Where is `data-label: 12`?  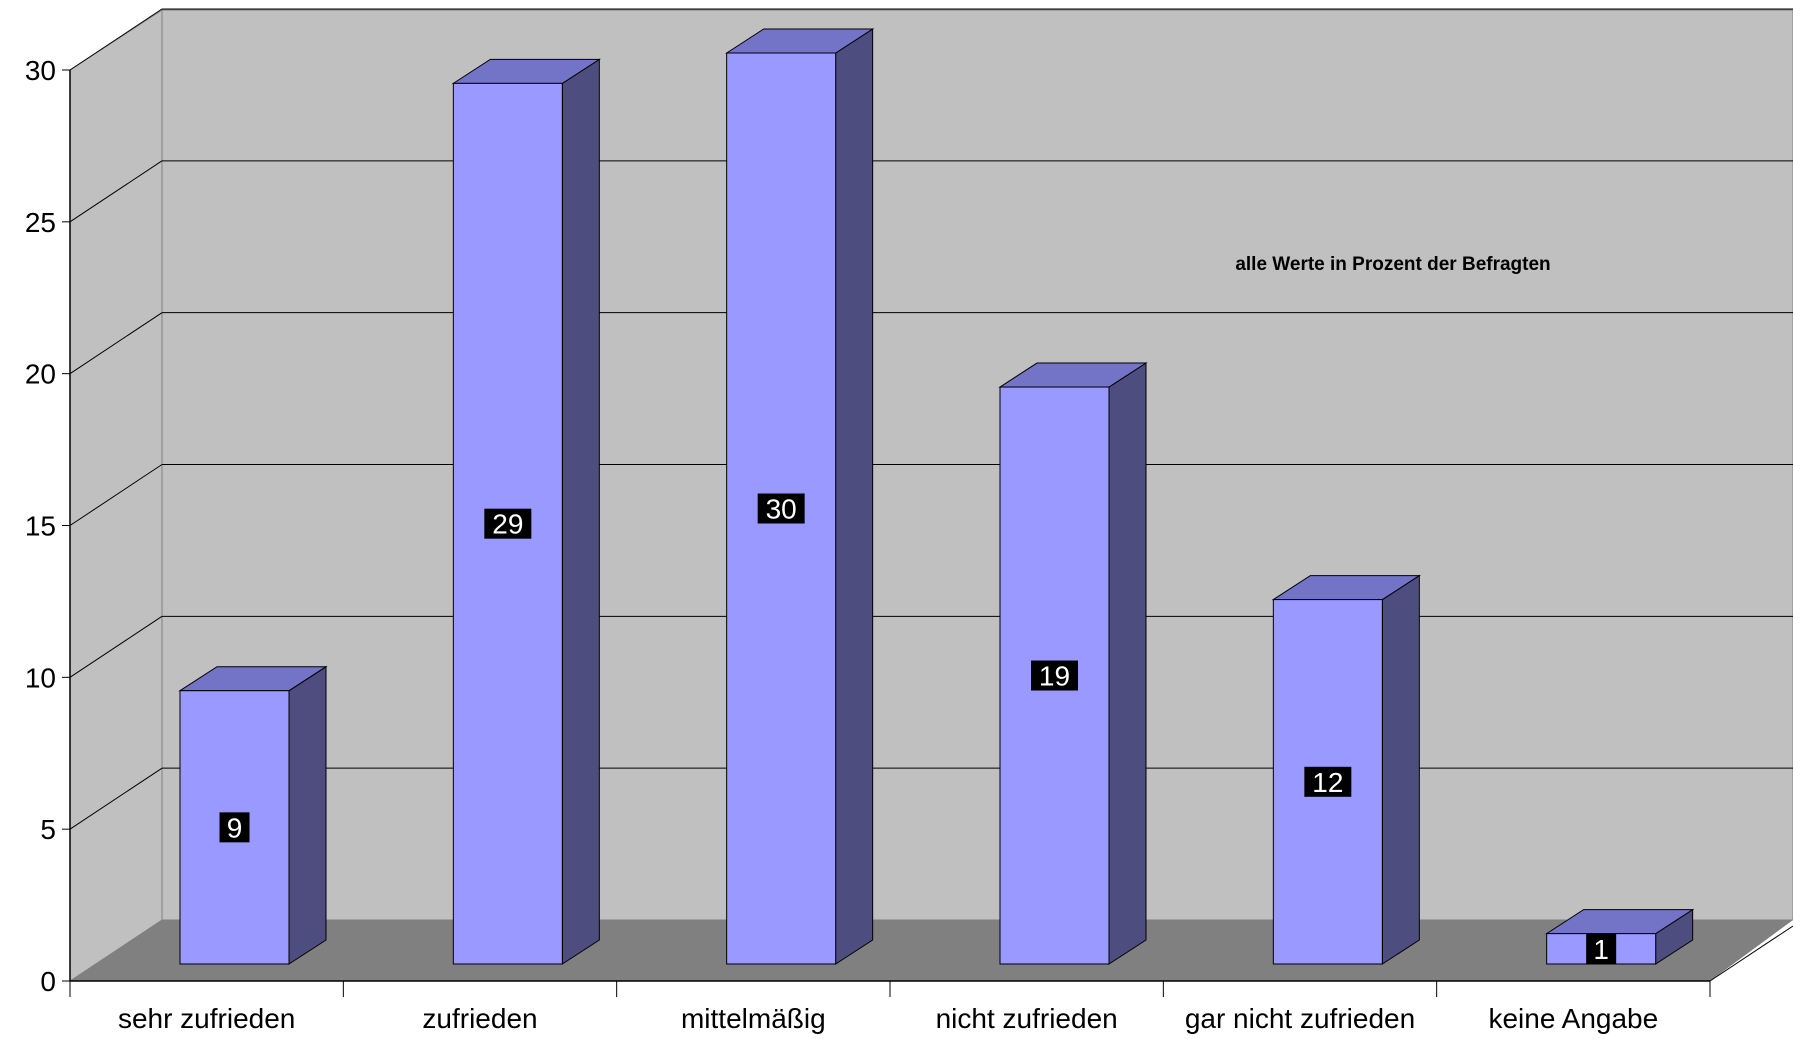 data-label: 12 is located at coordinates (1327, 782).